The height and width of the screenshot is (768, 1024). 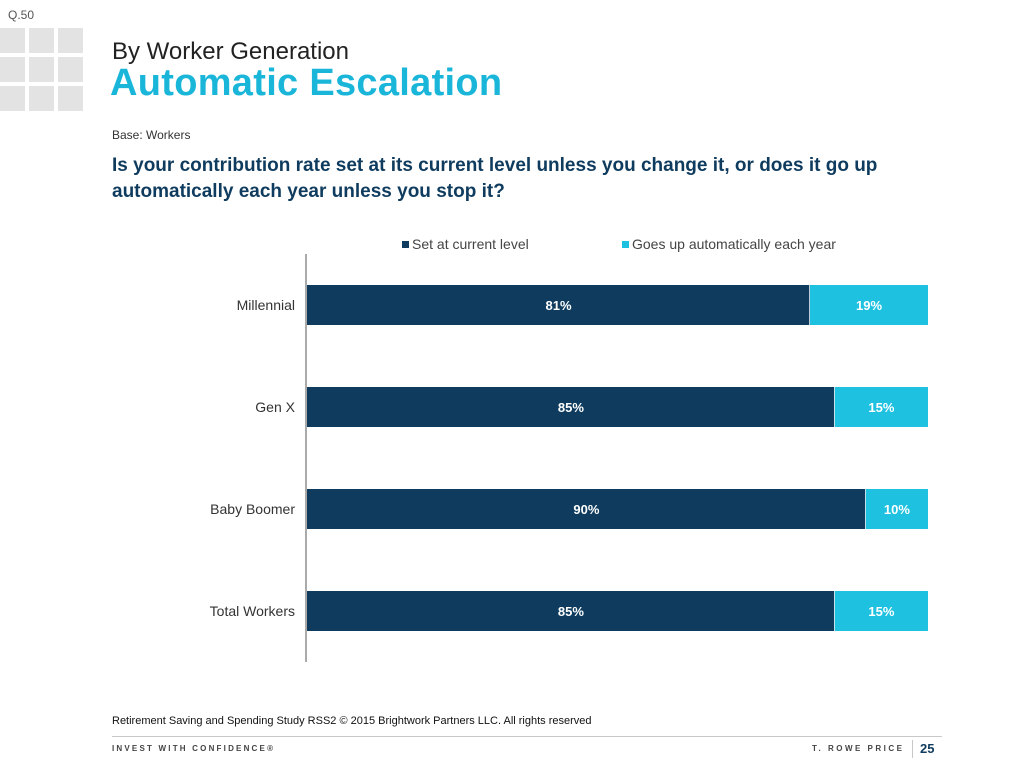 What do you see at coordinates (21, 15) in the screenshot?
I see `question-code: Q.50` at bounding box center [21, 15].